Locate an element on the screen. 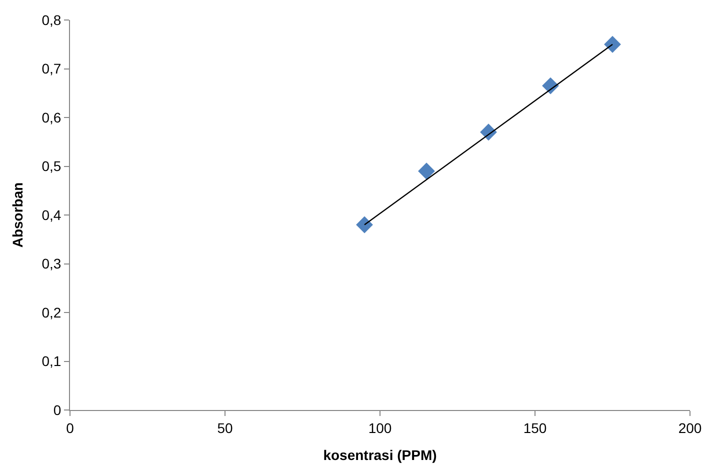  y-tick-label: 0,8 is located at coordinates (52, 20).